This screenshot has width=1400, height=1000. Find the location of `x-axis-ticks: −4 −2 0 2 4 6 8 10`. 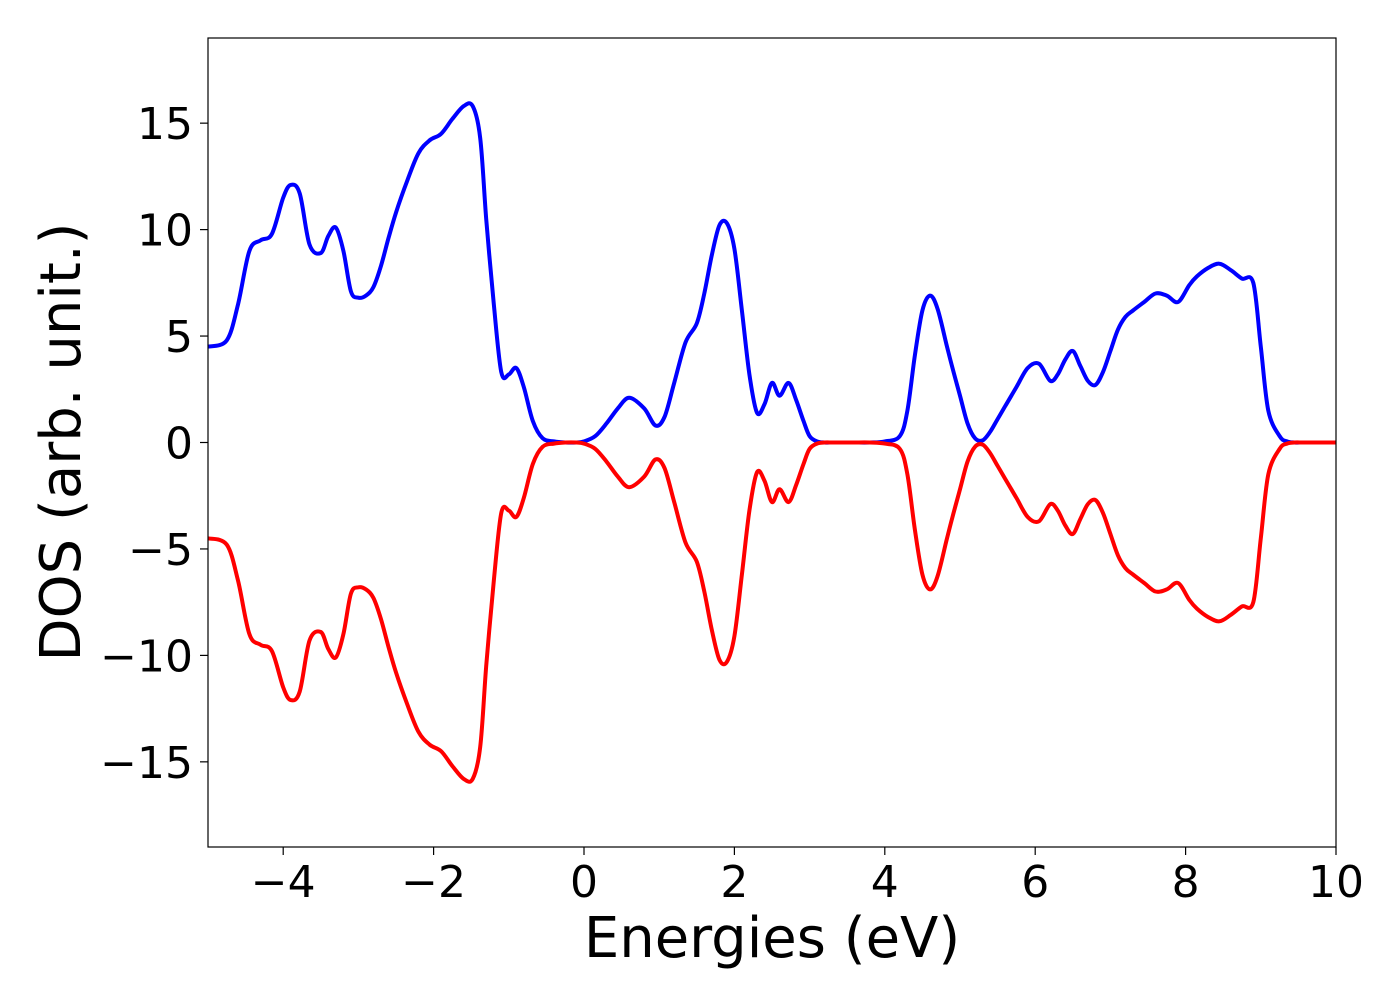

x-axis-ticks: −4 −2 0 2 4 6 8 10 is located at coordinates (807, 877).